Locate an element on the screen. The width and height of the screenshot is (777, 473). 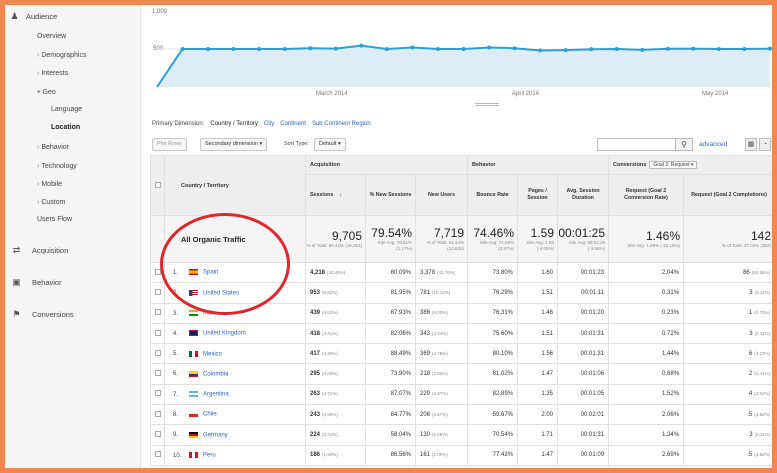
group-behavior: Behavior is located at coordinates (538, 165).